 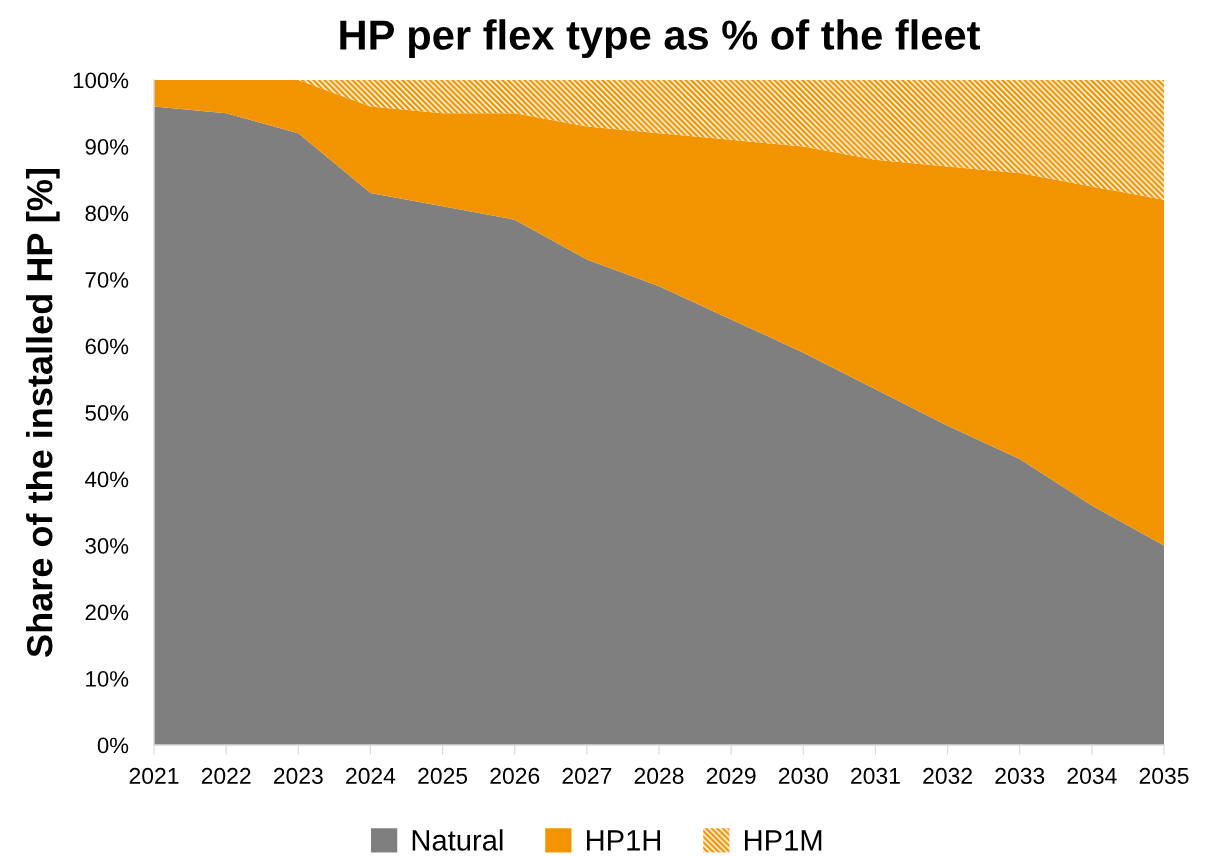 What do you see at coordinates (731, 776) in the screenshot?
I see `x-tick-label: 2029` at bounding box center [731, 776].